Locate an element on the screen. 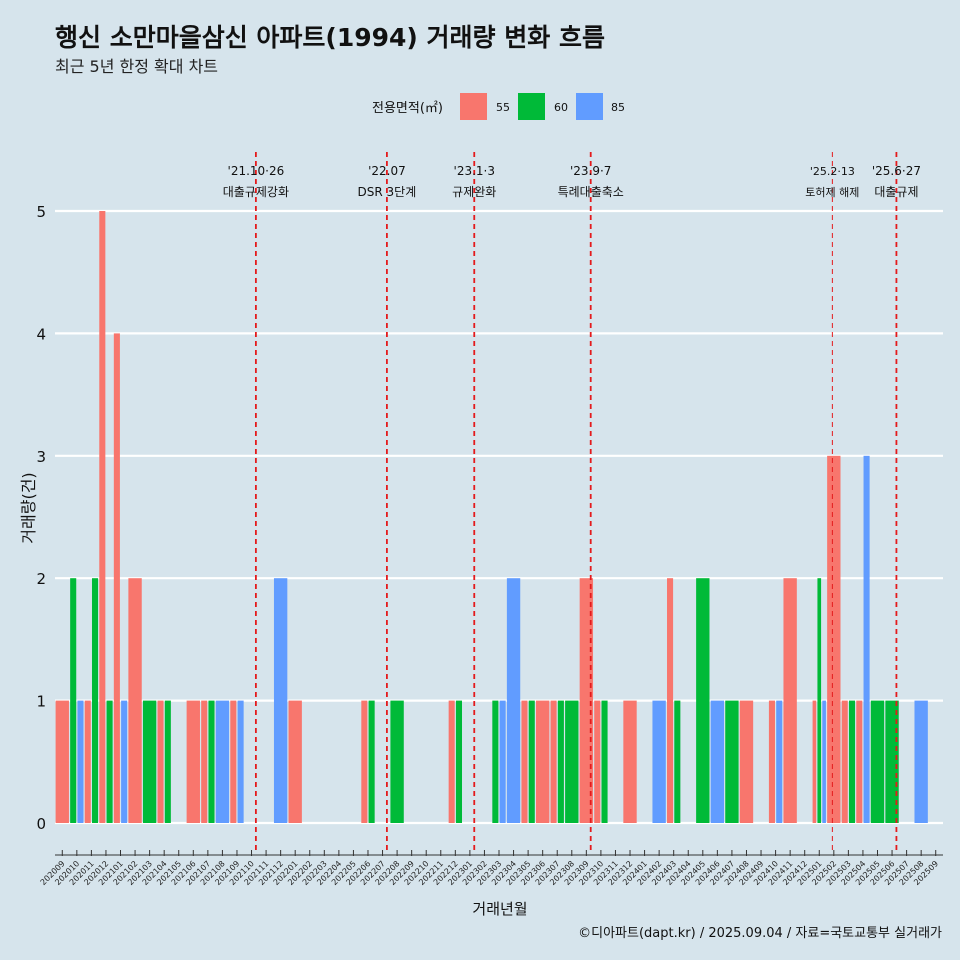 The height and width of the screenshot is (960, 960). event-date-0: '21.10·26 is located at coordinates (256, 171).